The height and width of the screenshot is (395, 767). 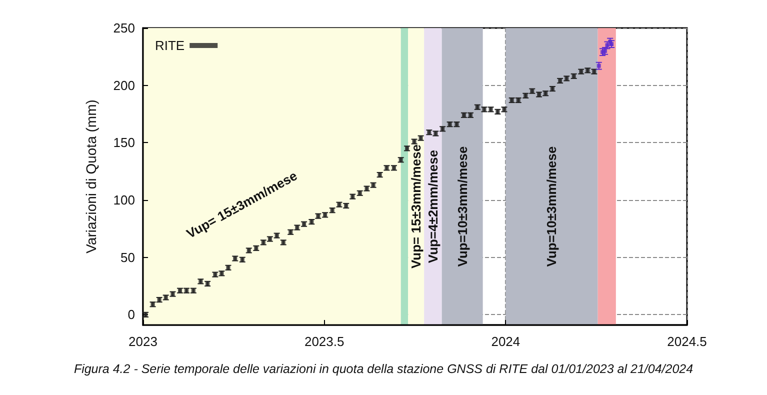 What do you see at coordinates (124, 28) in the screenshot?
I see `y-tick-label: 250` at bounding box center [124, 28].